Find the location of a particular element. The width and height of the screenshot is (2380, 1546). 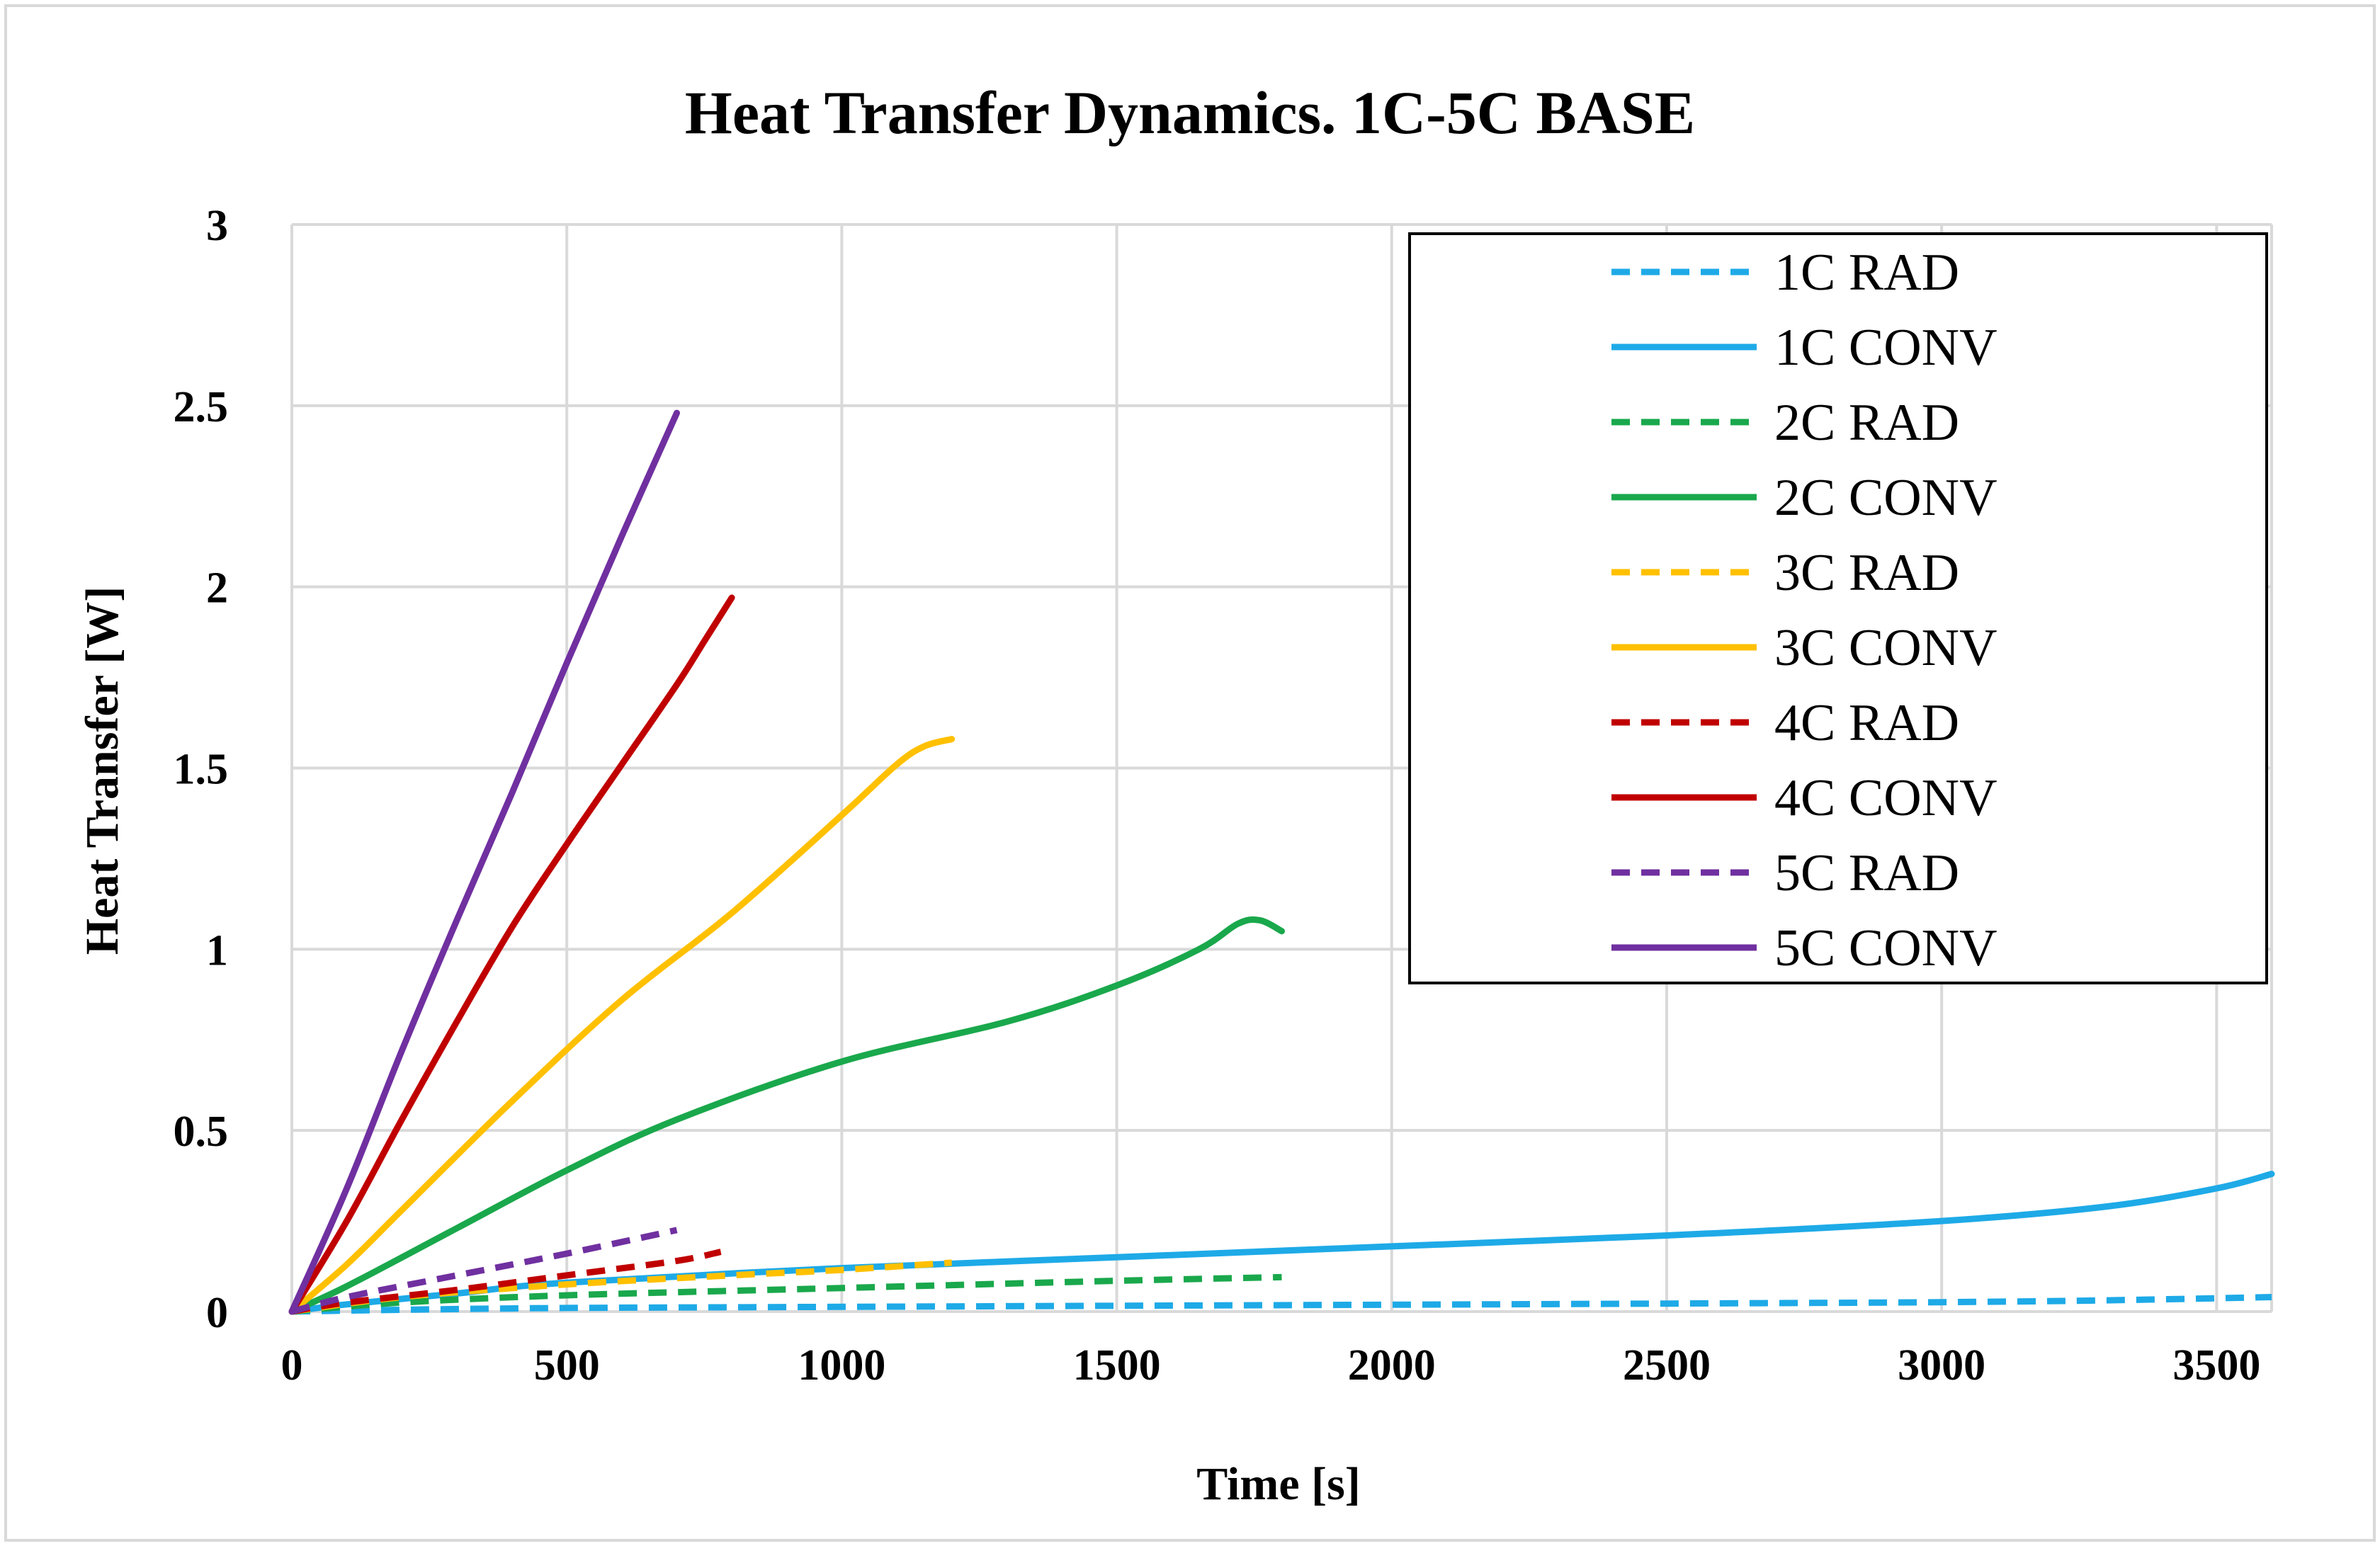

y-tick-label: 0 is located at coordinates (217, 1313).